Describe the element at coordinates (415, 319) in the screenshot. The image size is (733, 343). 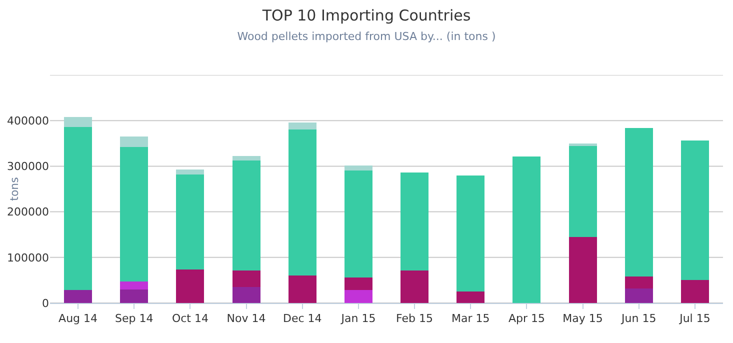
I see `x-tick-label: Feb 15` at that location.